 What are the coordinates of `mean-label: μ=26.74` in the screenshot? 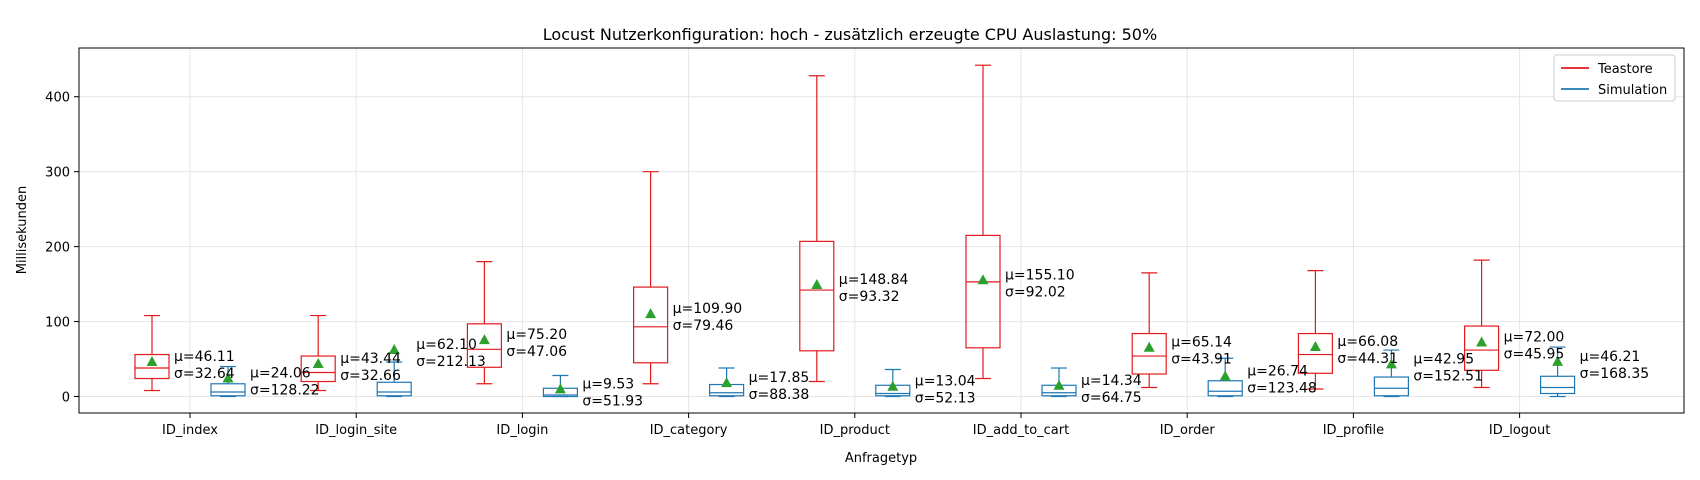 It's located at (1277, 371).